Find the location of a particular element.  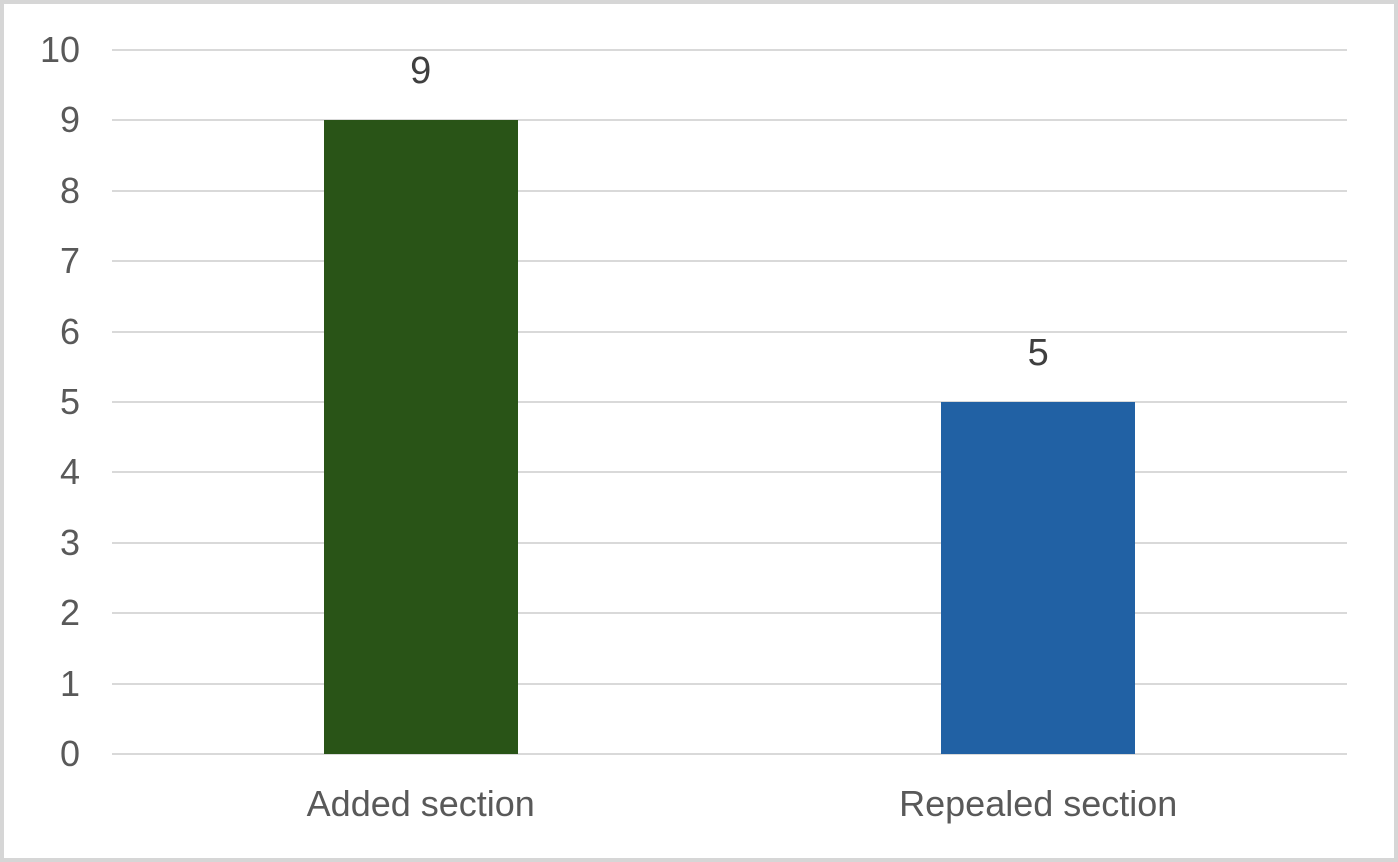

y-tick-label: 10 is located at coordinates (59, 49).